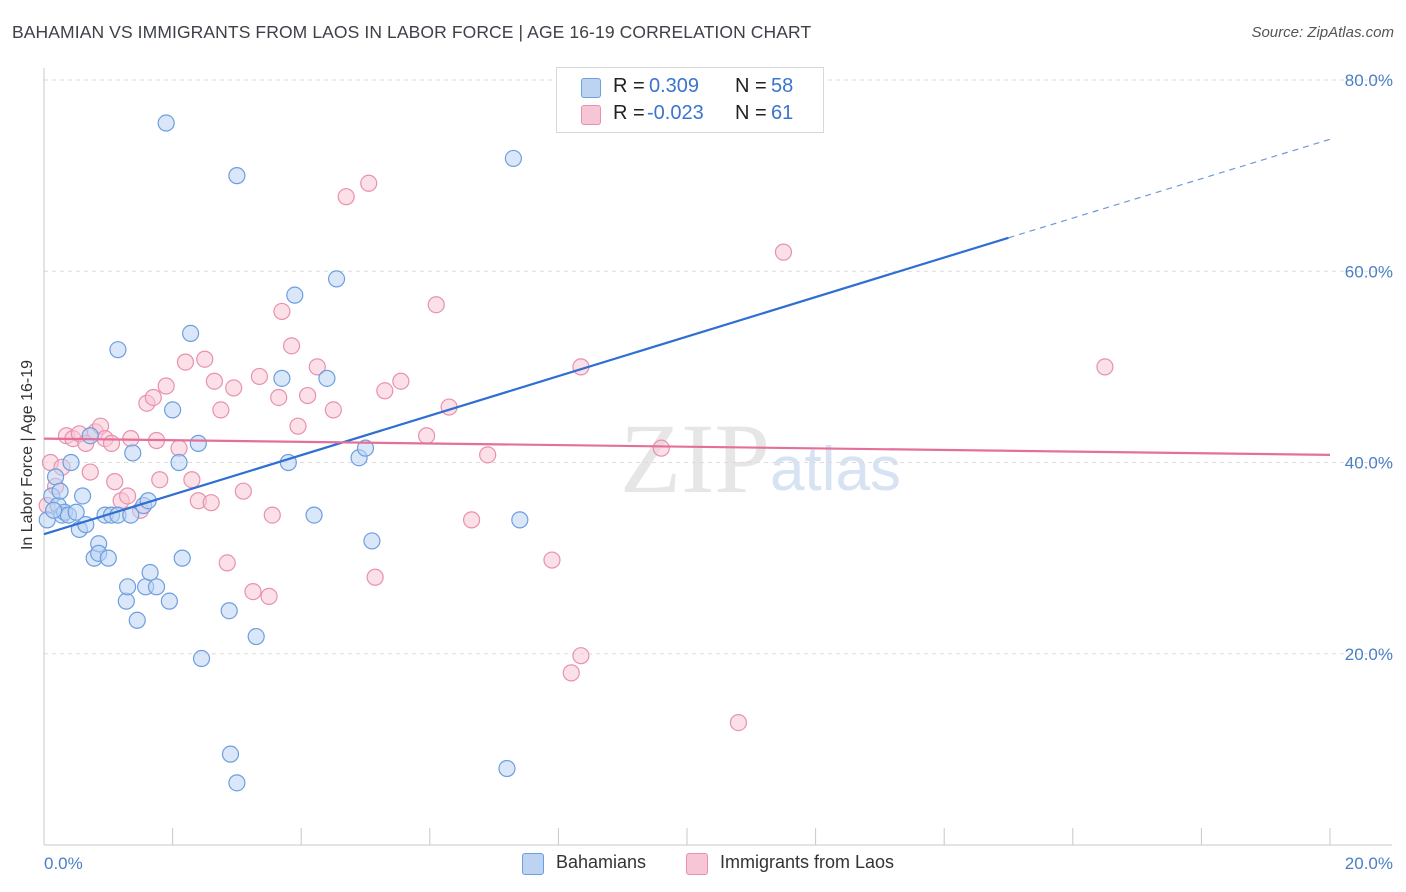 The image size is (1406, 892). Describe the element at coordinates (1169, 188) in the screenshot. I see `trend-line-bahamians-extension` at that location.